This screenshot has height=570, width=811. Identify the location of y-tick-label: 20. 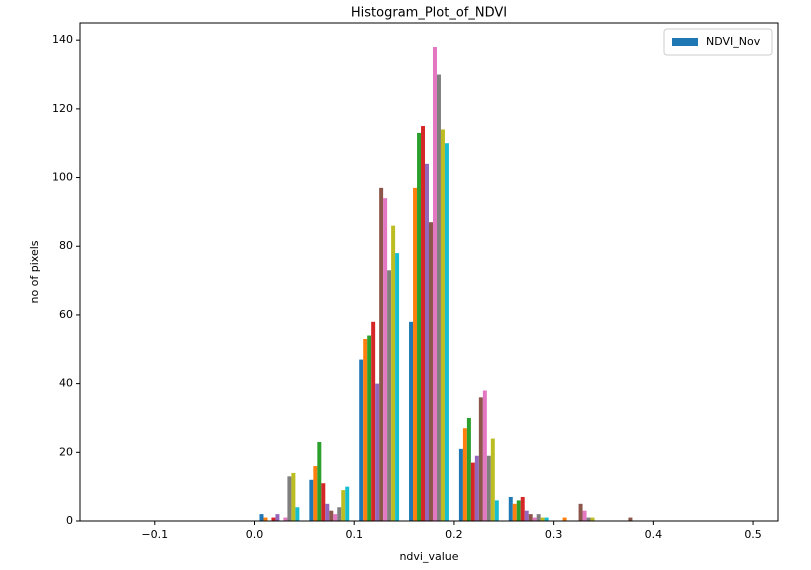
(66, 451).